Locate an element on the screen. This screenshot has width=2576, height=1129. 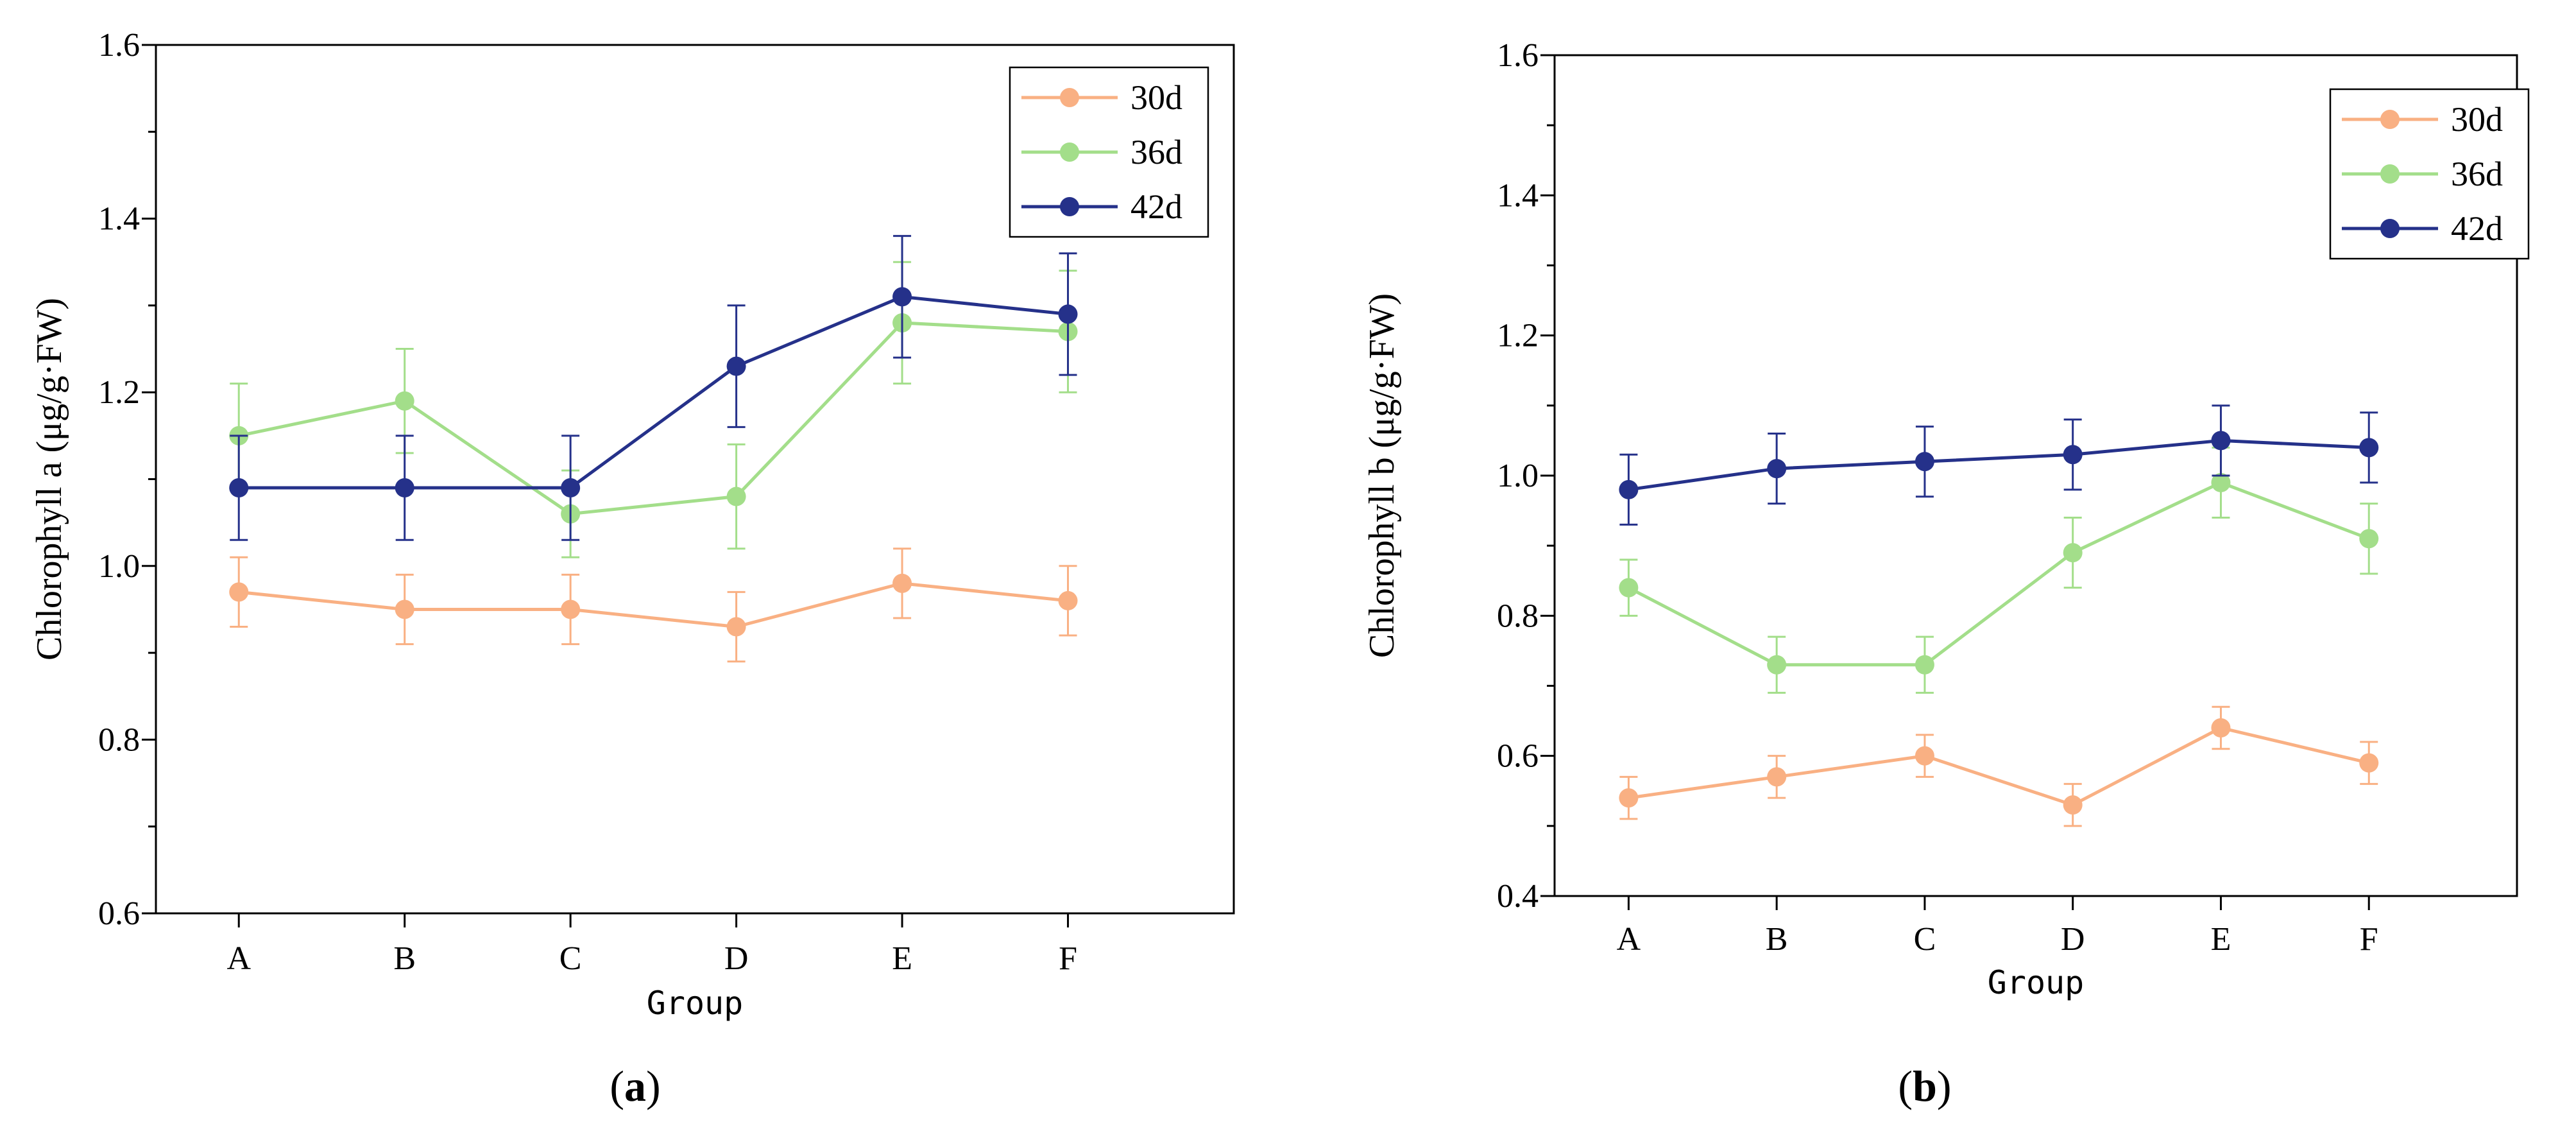
panel-label-letter: a is located at coordinates (635, 1086).